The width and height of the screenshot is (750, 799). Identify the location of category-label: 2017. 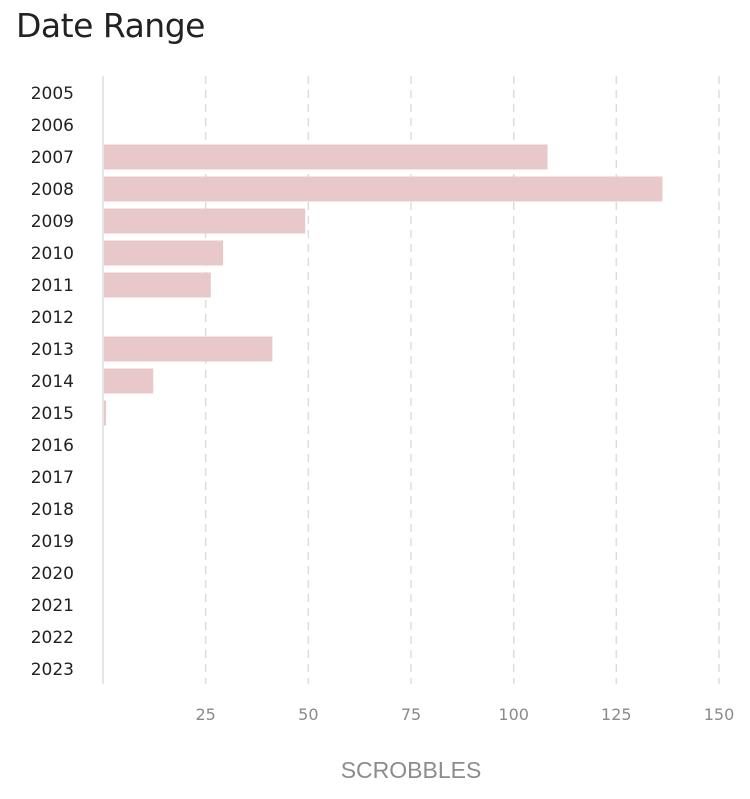
(52, 478).